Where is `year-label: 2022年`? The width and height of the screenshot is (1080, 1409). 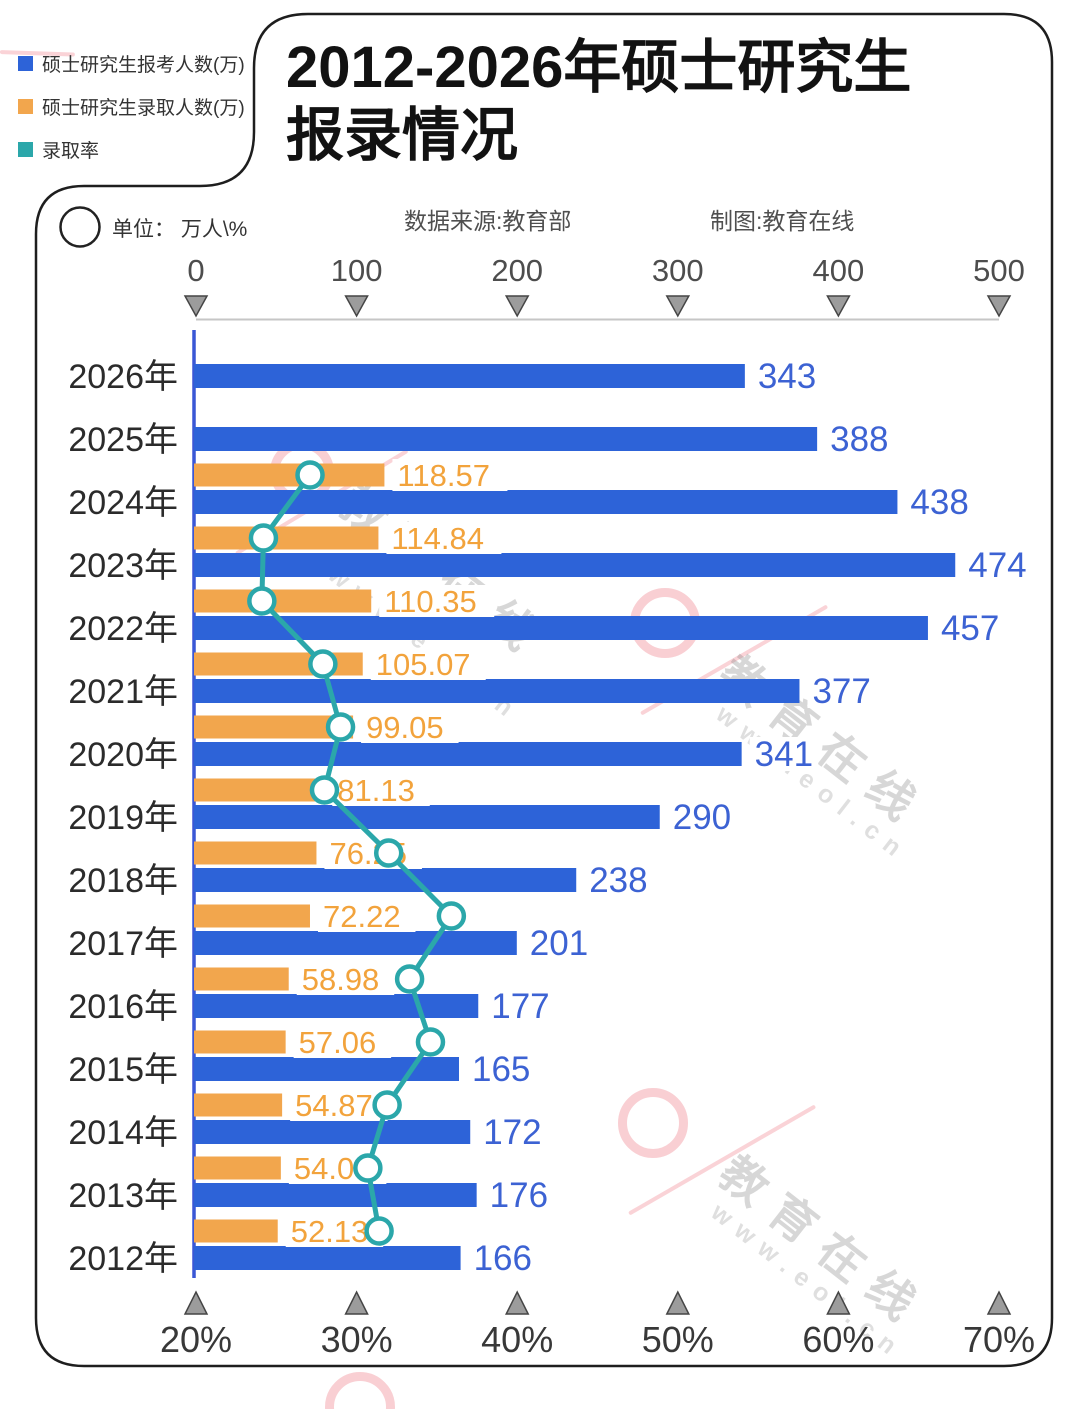 year-label: 2022年 is located at coordinates (123, 629).